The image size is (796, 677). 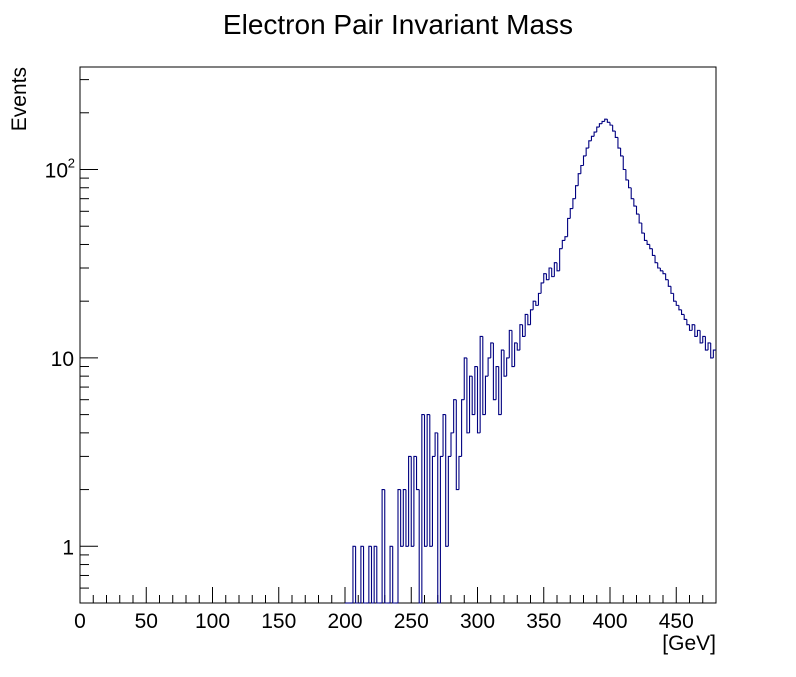 What do you see at coordinates (609, 621) in the screenshot?
I see `x-tick-label: 400` at bounding box center [609, 621].